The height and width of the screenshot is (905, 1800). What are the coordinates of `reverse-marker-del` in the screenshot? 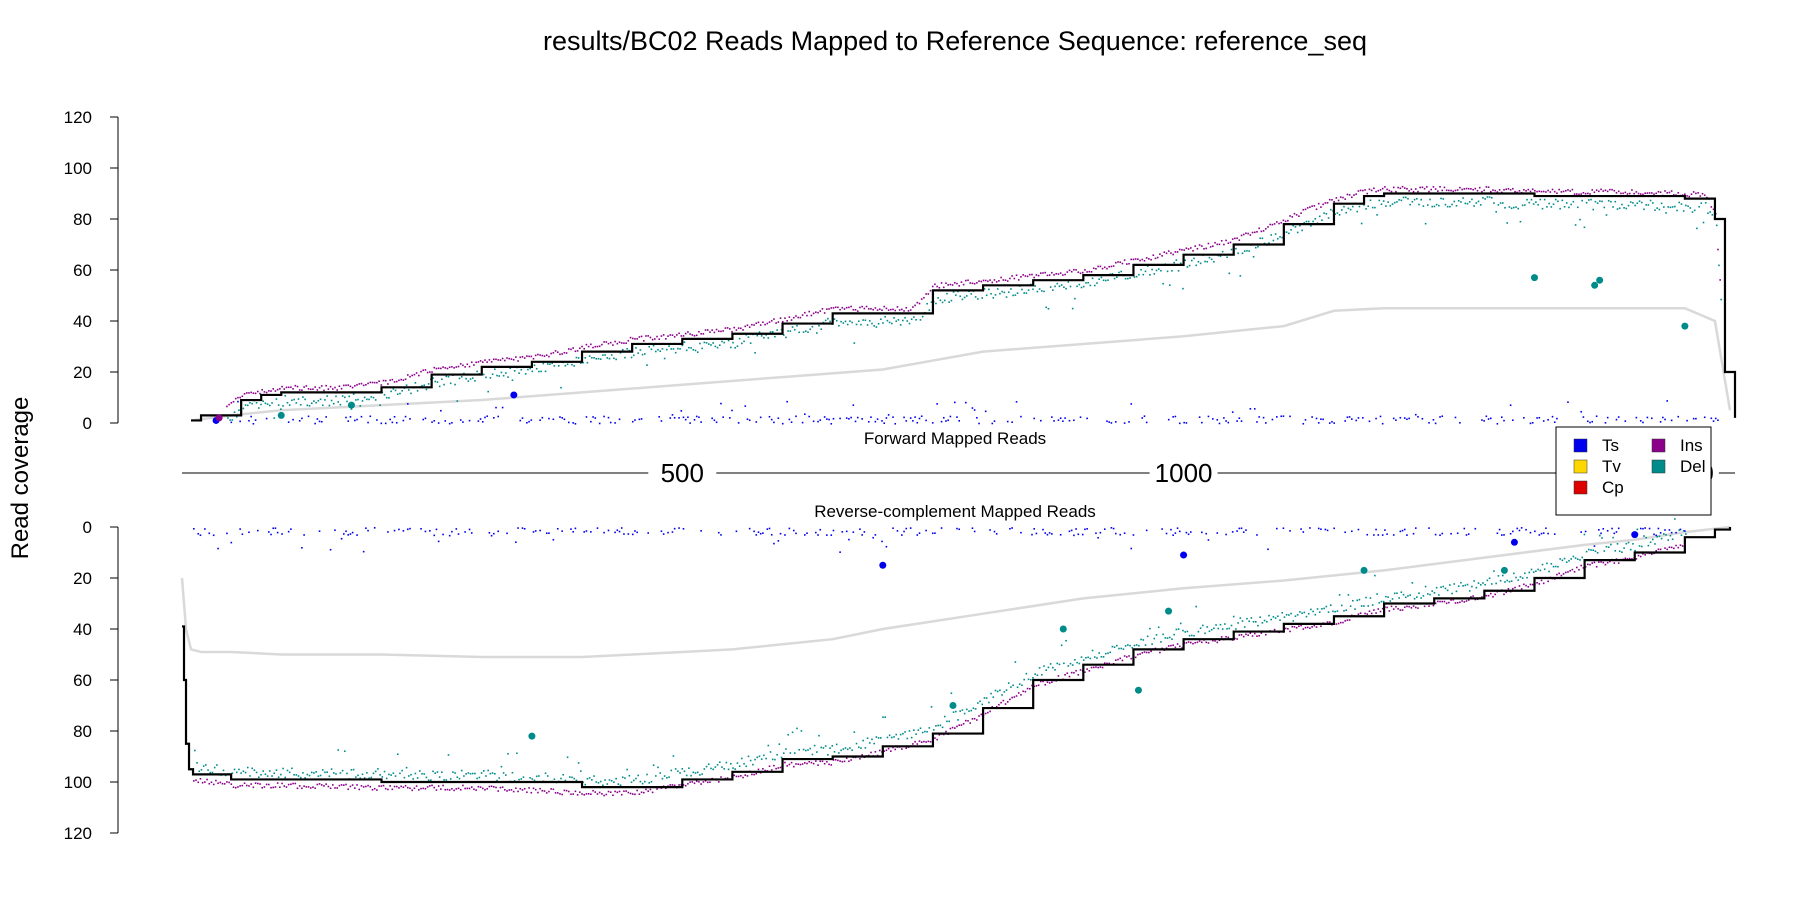 It's located at (1063, 629).